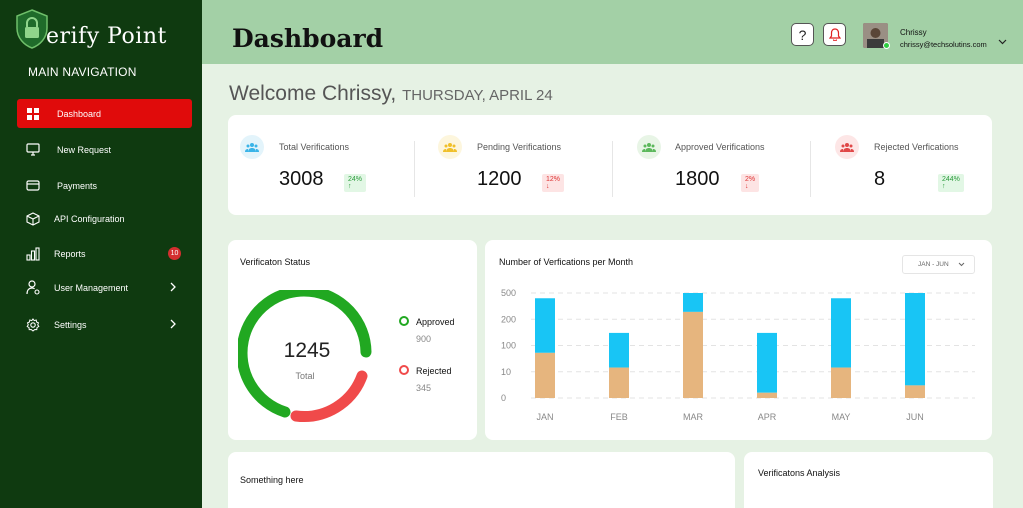  I want to click on notifications-button, so click(834, 34).